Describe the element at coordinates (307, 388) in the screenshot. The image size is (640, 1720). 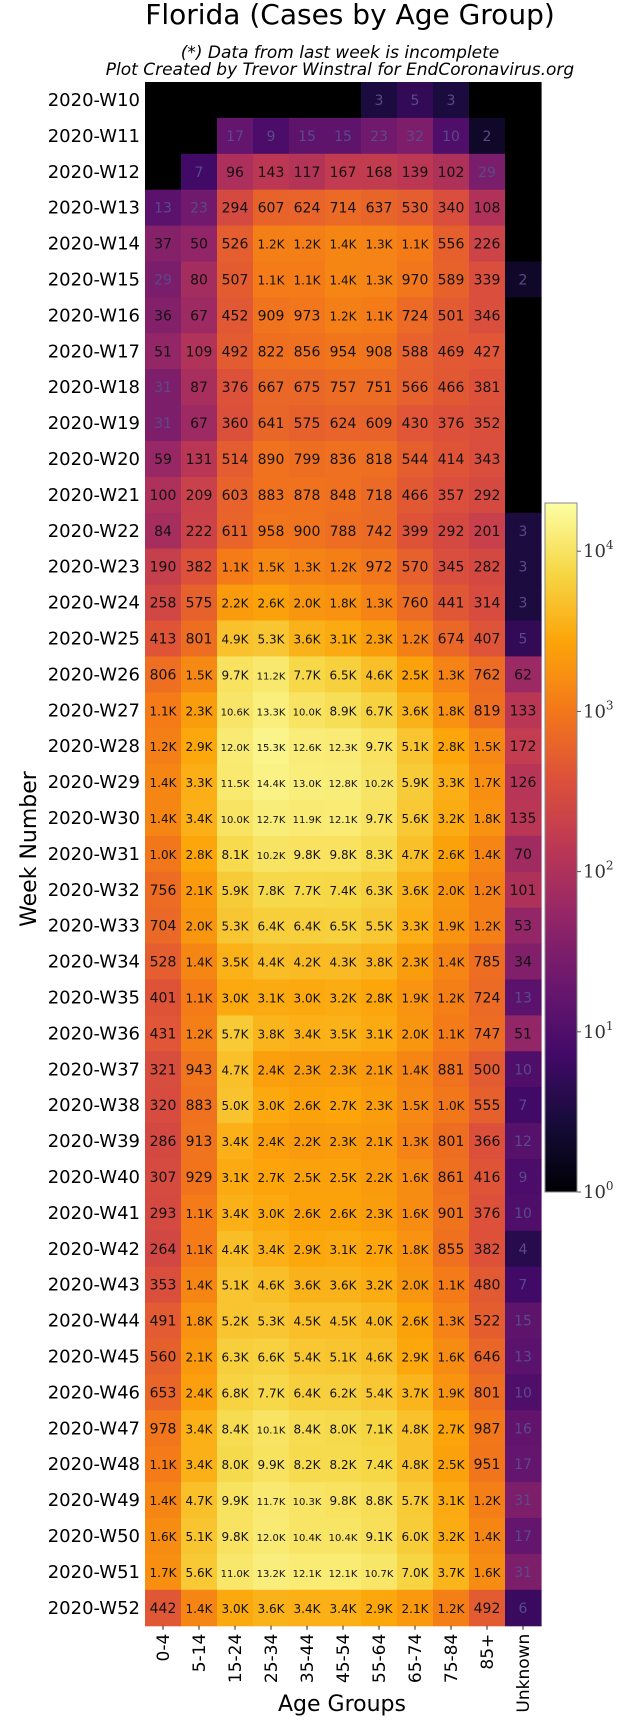
I see `cell-value-label: 675` at that location.